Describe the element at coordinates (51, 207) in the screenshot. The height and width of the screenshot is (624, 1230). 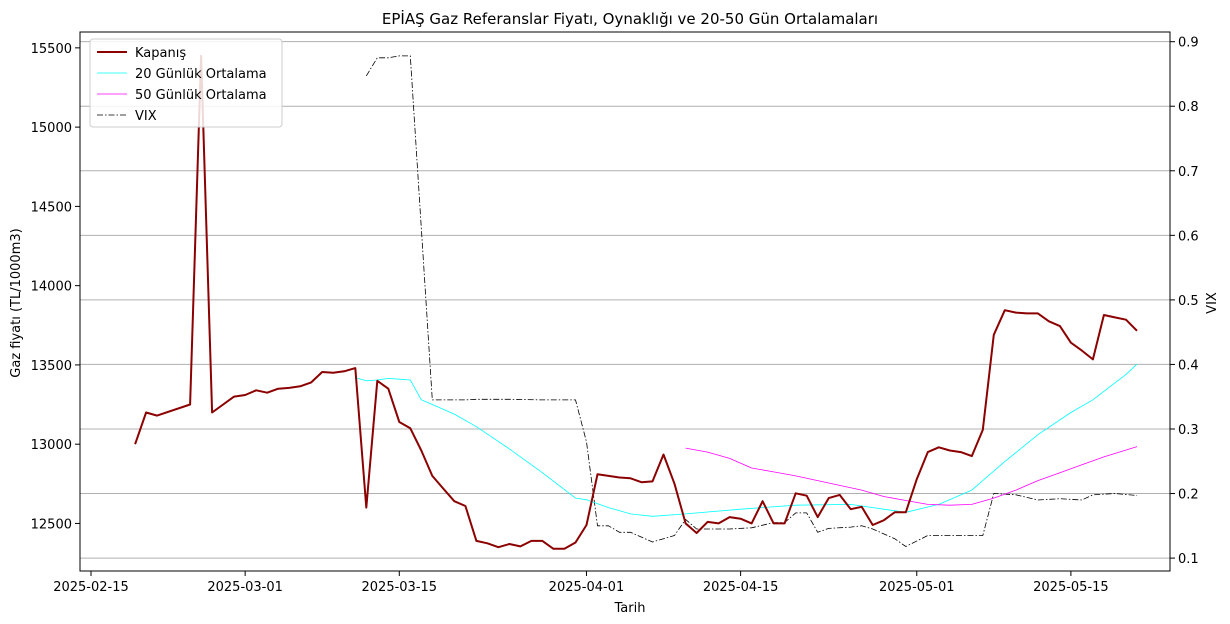
I see `y-tick-label: 14500` at that location.